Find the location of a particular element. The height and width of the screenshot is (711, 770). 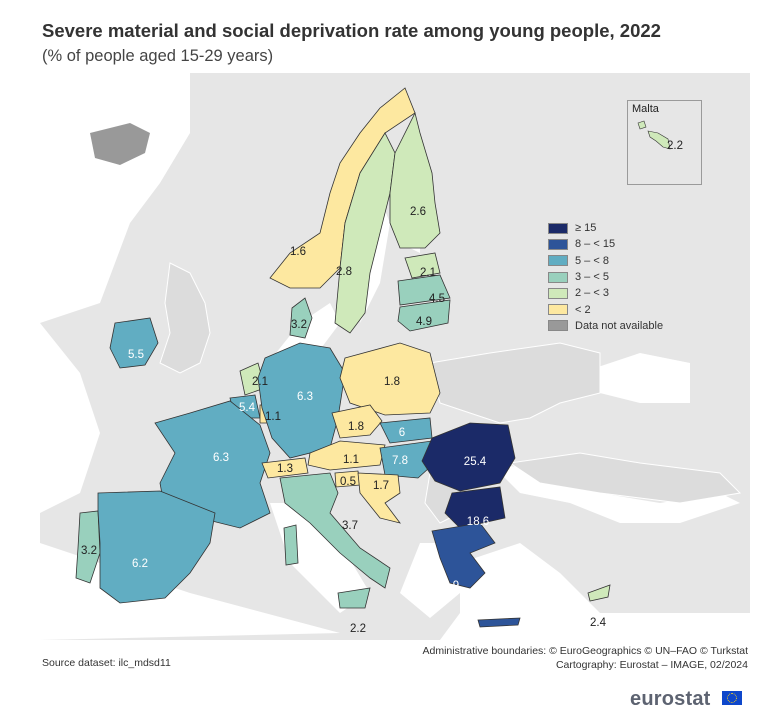

label-sicily: 2.2 is located at coordinates (358, 629).